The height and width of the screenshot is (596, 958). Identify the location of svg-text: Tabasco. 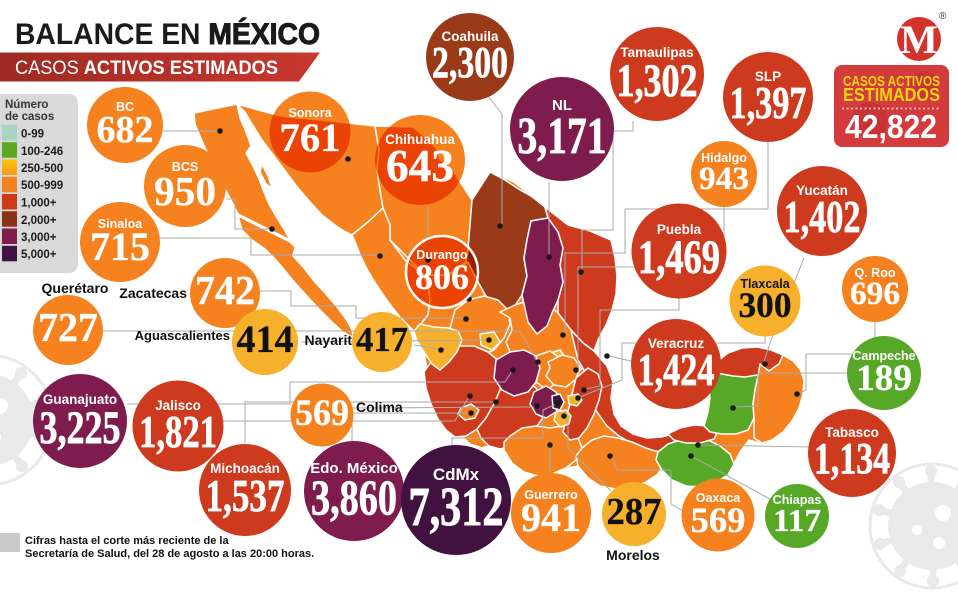
(852, 432).